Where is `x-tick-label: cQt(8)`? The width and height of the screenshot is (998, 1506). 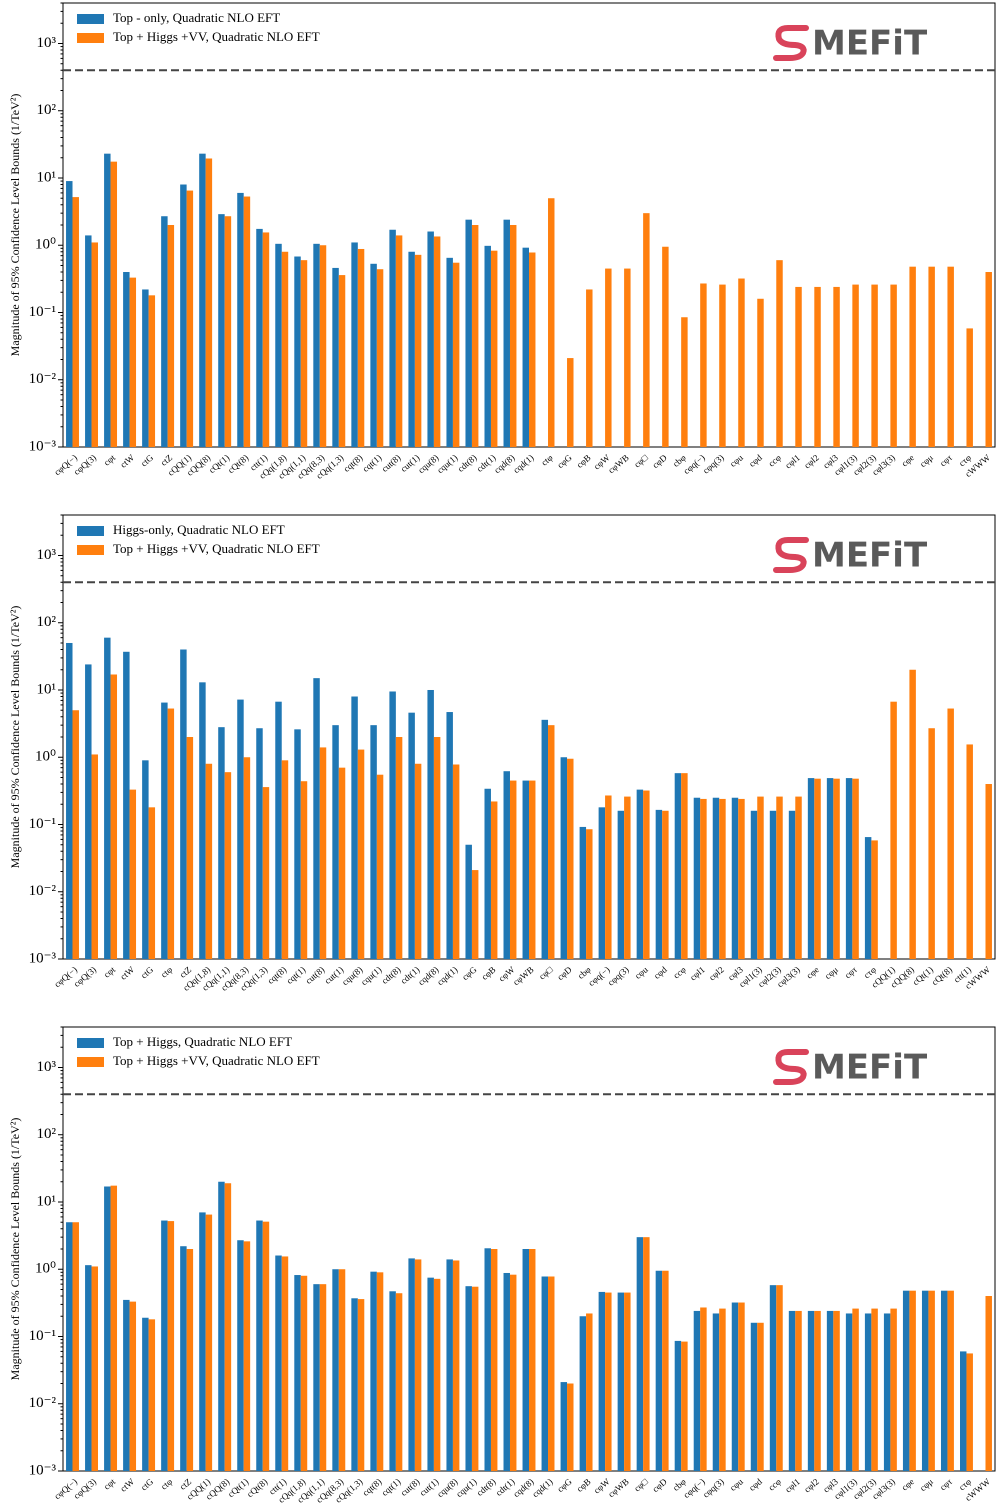
x-tick-label: cQt(8) is located at coordinates (238, 463).